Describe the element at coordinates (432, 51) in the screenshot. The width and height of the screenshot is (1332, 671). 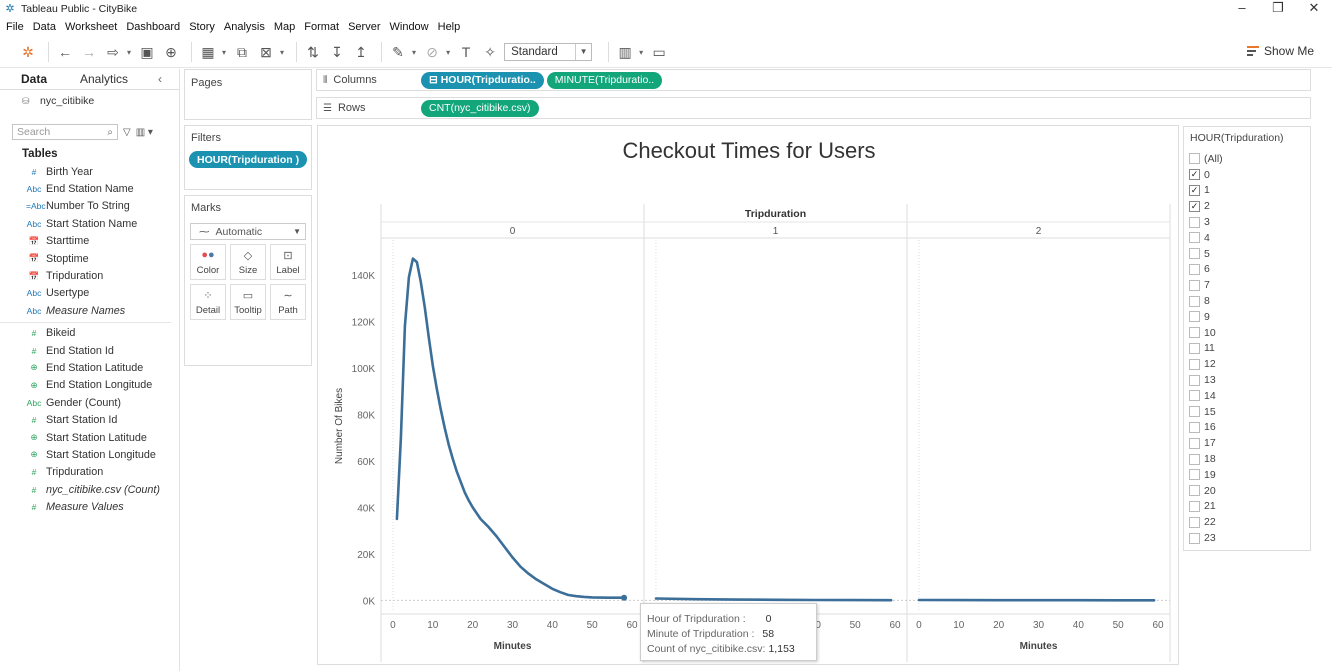
I see `group-members-icon: ⊘` at that location.